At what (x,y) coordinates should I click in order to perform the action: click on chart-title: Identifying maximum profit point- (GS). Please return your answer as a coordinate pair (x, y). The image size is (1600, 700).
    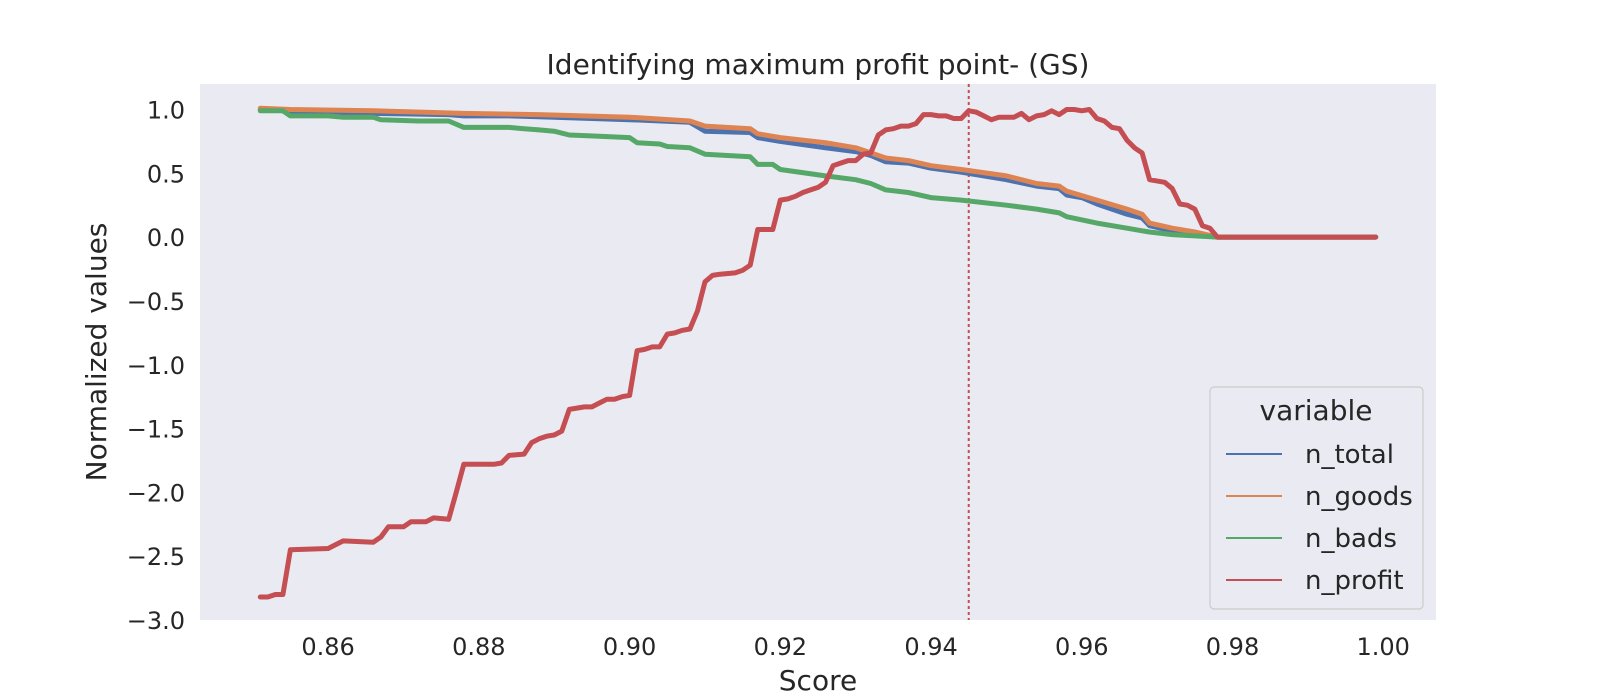
    Looking at the image, I should click on (818, 64).